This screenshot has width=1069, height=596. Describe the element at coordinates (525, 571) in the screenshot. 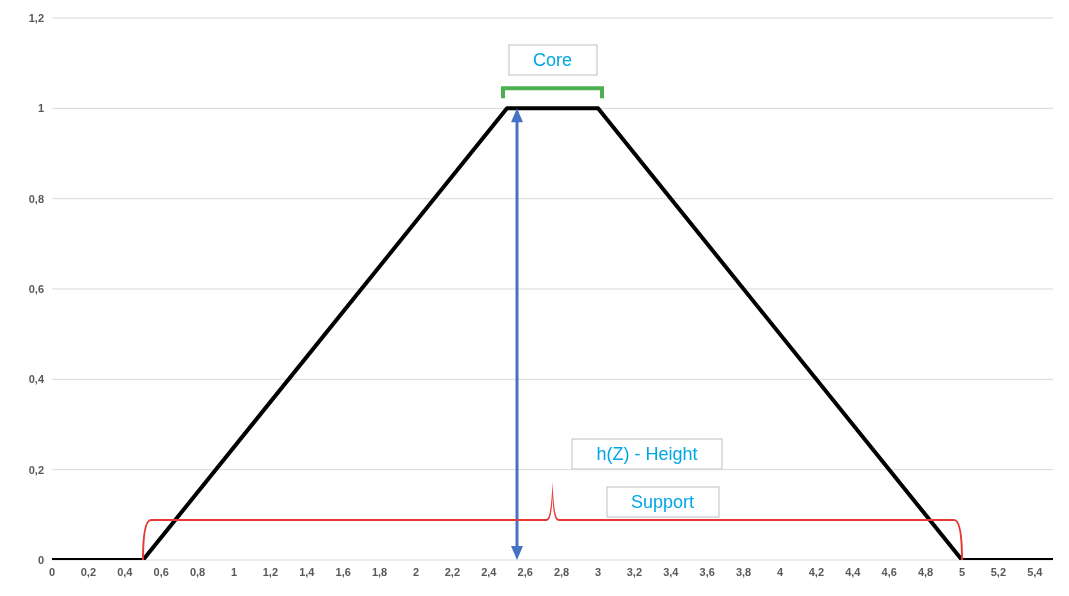

I see `x-tick-label: 2,6` at that location.